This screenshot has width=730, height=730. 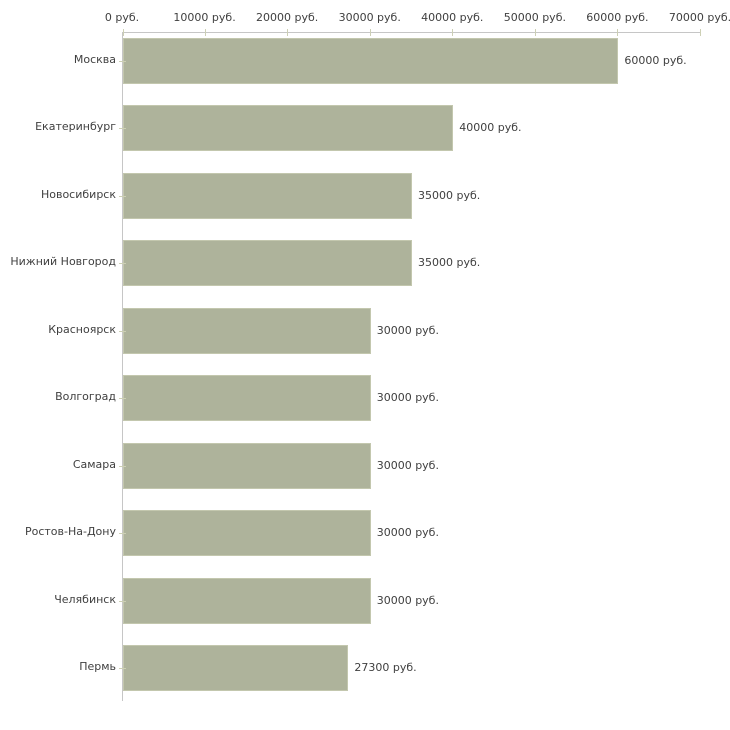 What do you see at coordinates (452, 17) in the screenshot?
I see `x-axis-tick-label: 40000 руб.` at bounding box center [452, 17].